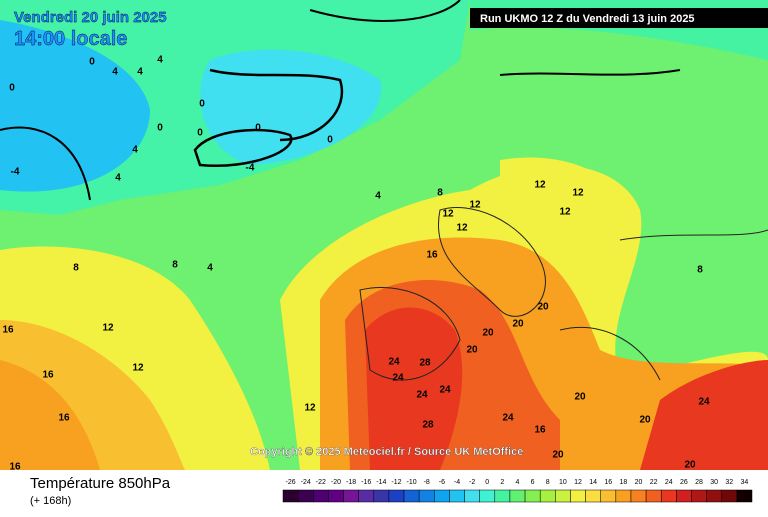 The image size is (768, 517). Describe the element at coordinates (442, 482) in the screenshot. I see `legend-label: -6` at that location.